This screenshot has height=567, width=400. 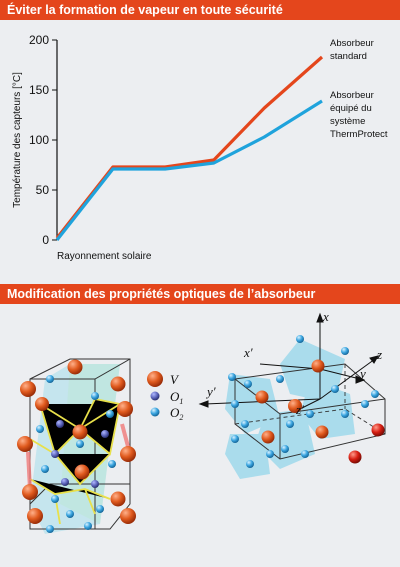 What do you see at coordinates (299, 409) in the screenshot?
I see `axis-zp-label: z′` at bounding box center [299, 409].